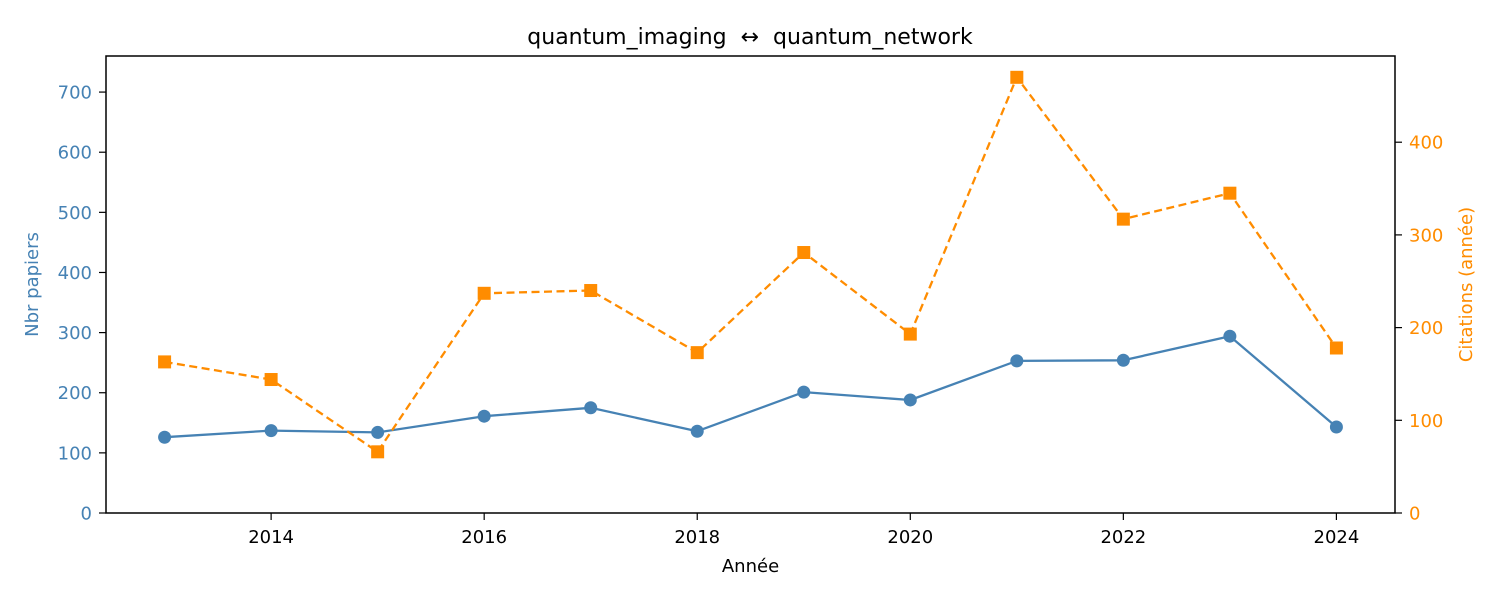 The width and height of the screenshot is (1500, 600). I want to click on y-tick-label-left: 100, so click(75, 453).